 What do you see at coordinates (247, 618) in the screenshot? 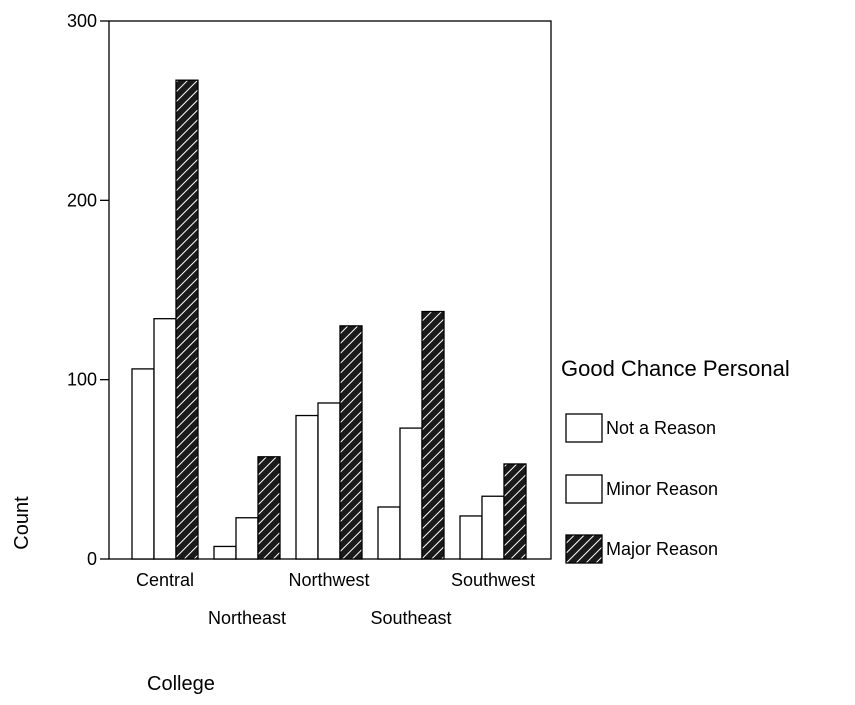
I see `x-tick-label-northeast: Northeast` at bounding box center [247, 618].